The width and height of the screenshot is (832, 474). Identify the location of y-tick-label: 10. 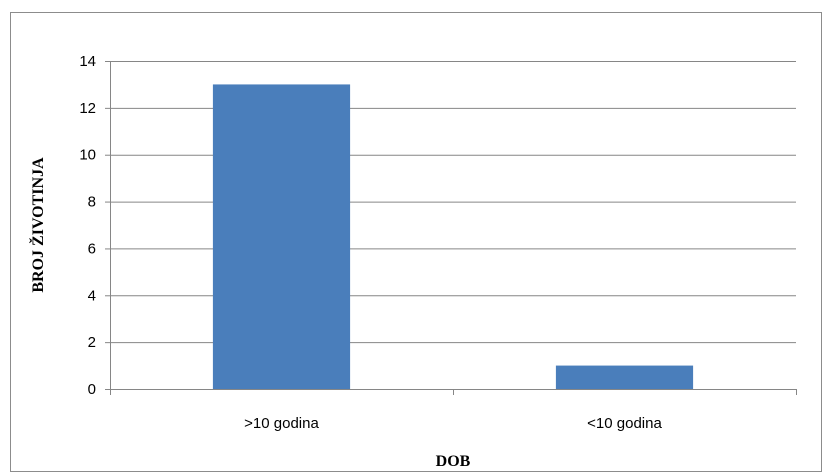
(87, 155).